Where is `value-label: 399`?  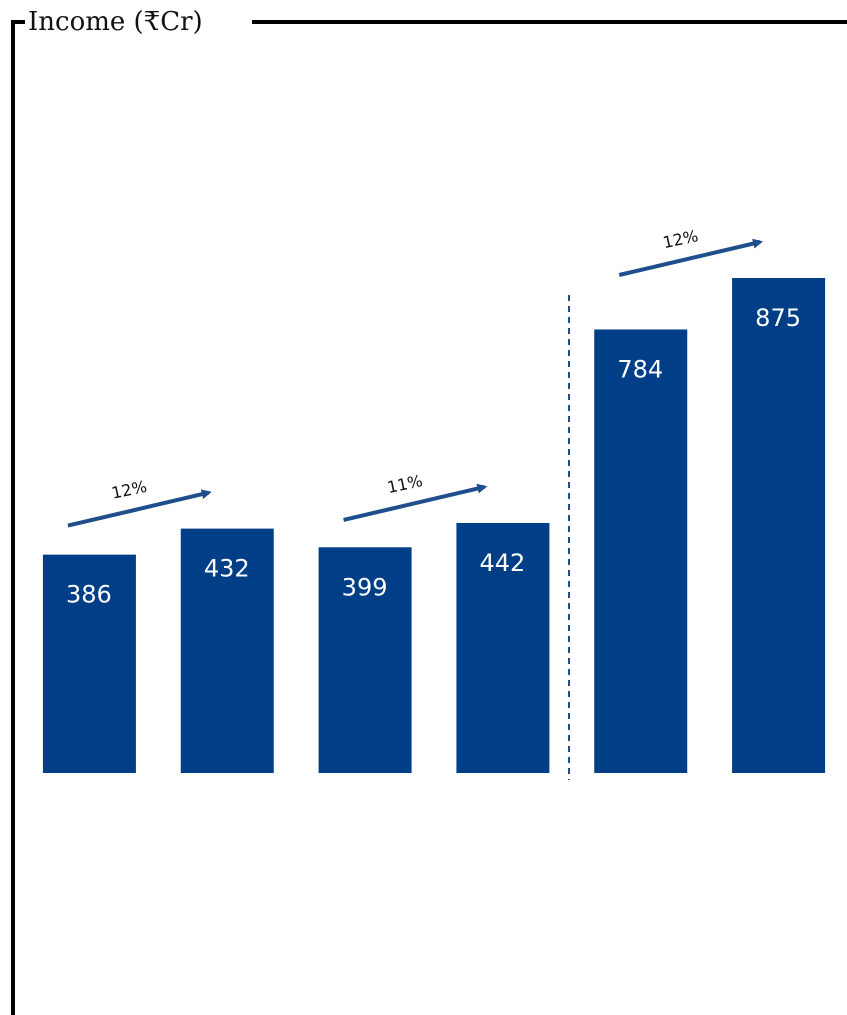
value-label: 399 is located at coordinates (365, 587).